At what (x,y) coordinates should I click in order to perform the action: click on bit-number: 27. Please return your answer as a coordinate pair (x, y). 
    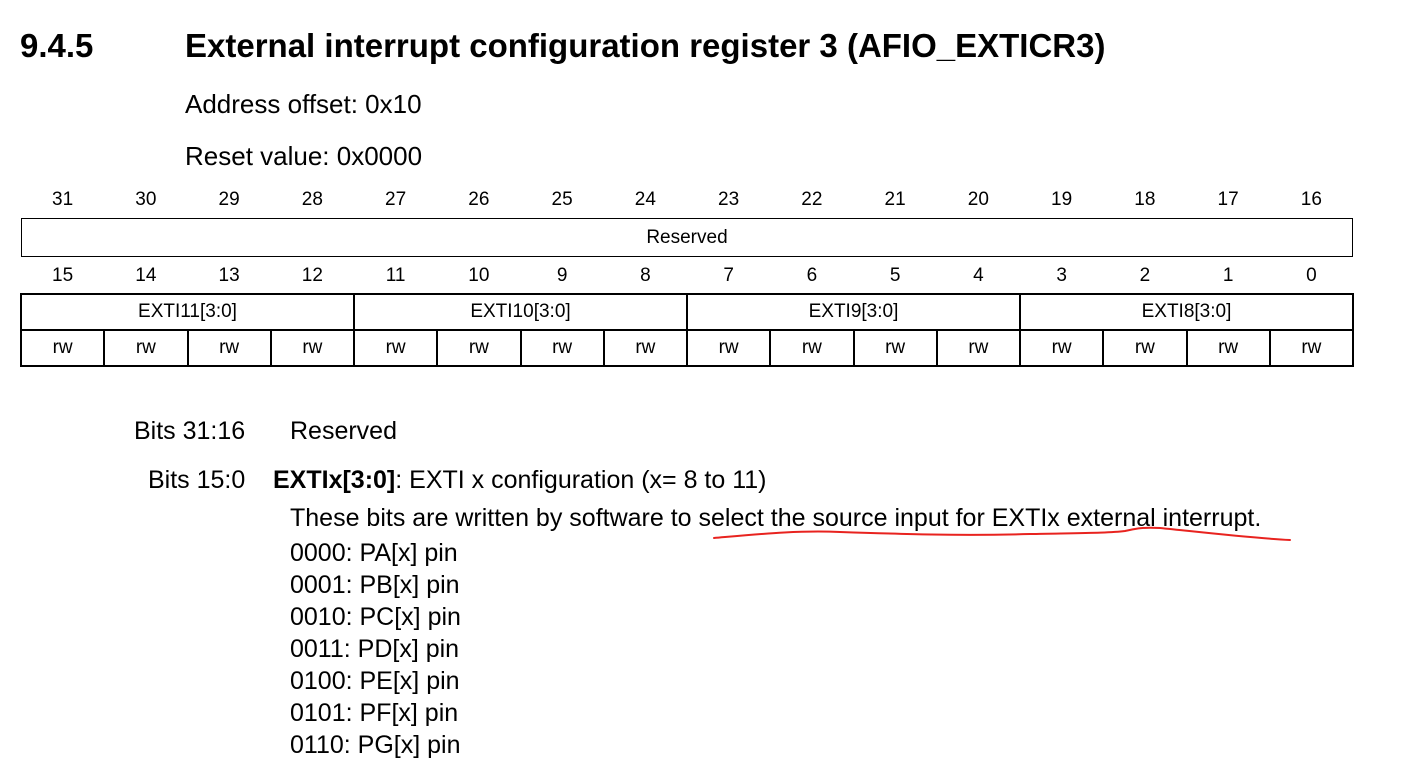
    Looking at the image, I should click on (396, 199).